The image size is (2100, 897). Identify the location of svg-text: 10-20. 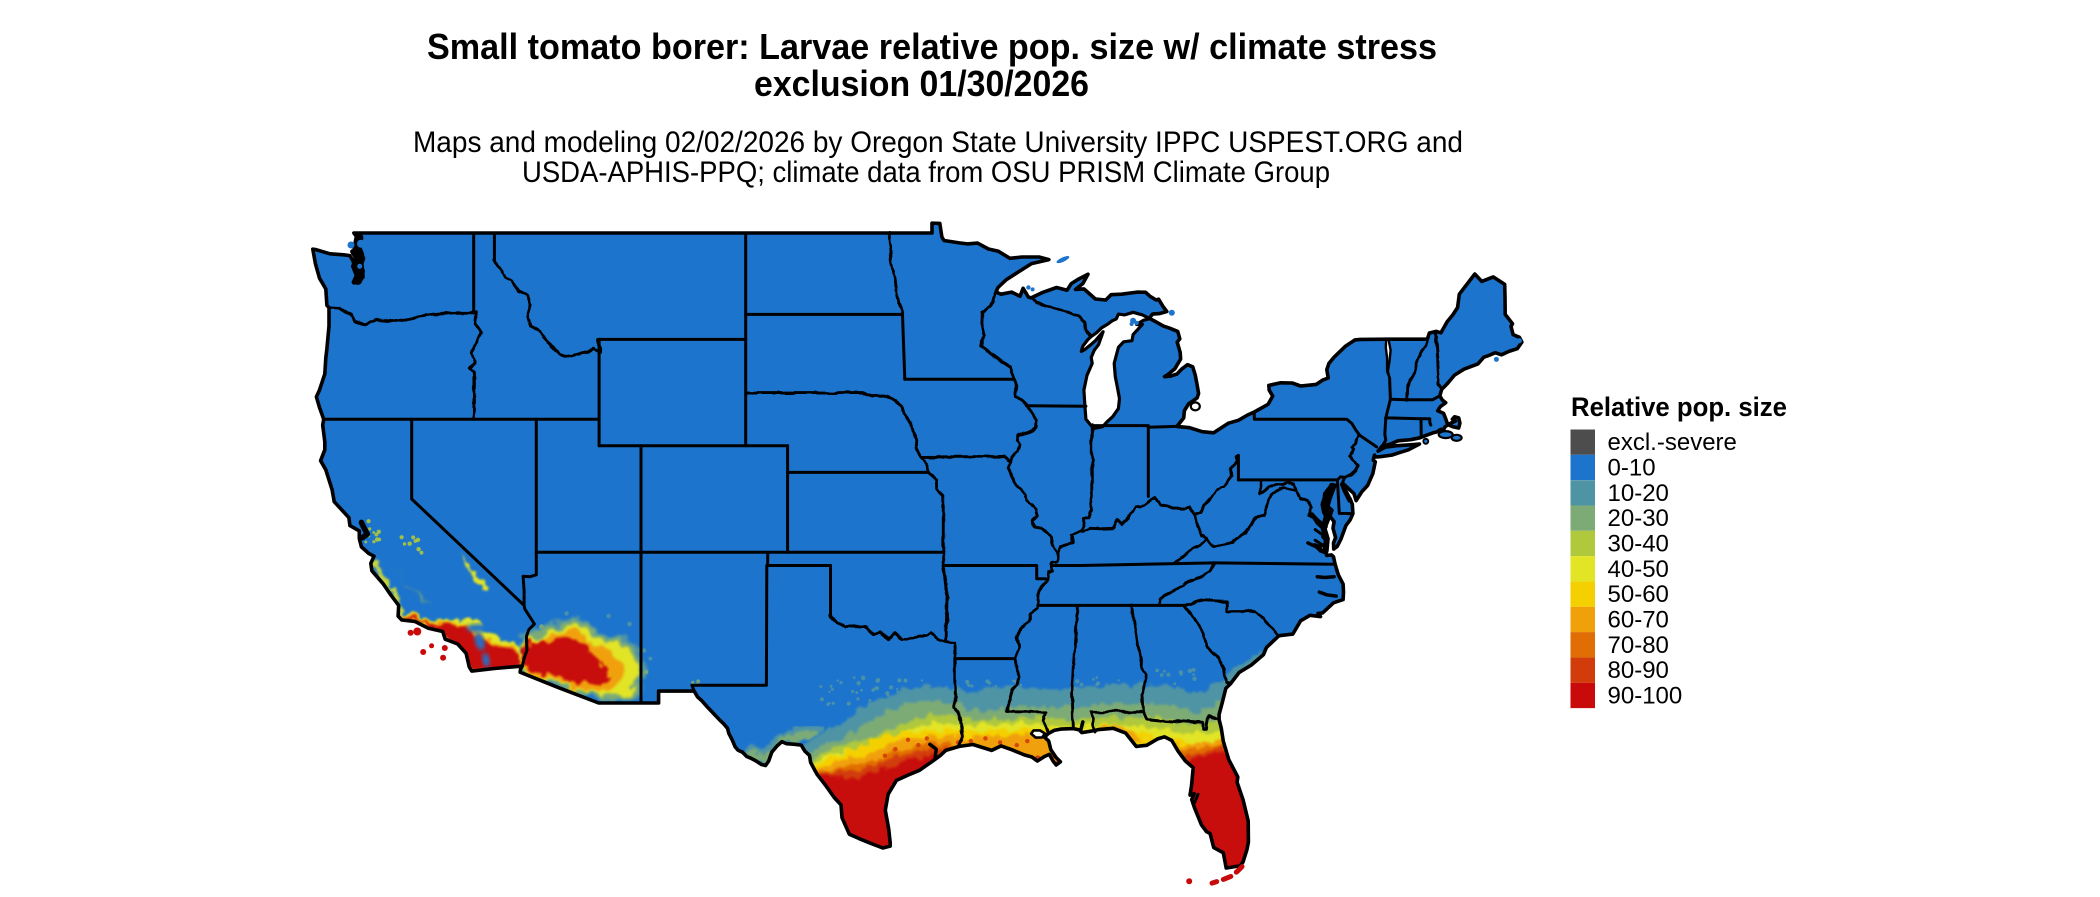
(1638, 493).